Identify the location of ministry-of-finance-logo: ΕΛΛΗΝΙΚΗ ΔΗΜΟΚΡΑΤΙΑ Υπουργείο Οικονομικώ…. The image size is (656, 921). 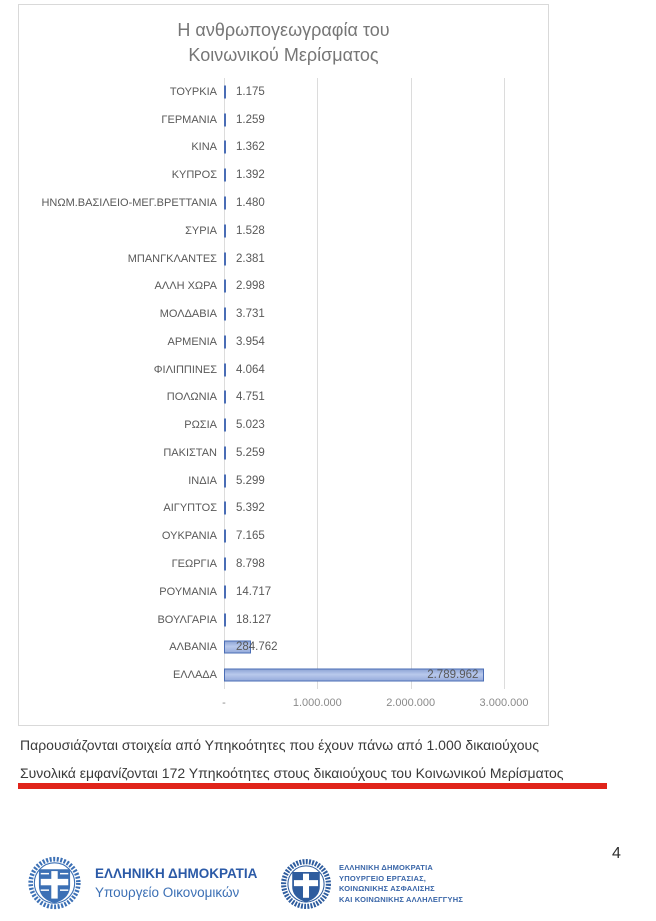
(142, 883).